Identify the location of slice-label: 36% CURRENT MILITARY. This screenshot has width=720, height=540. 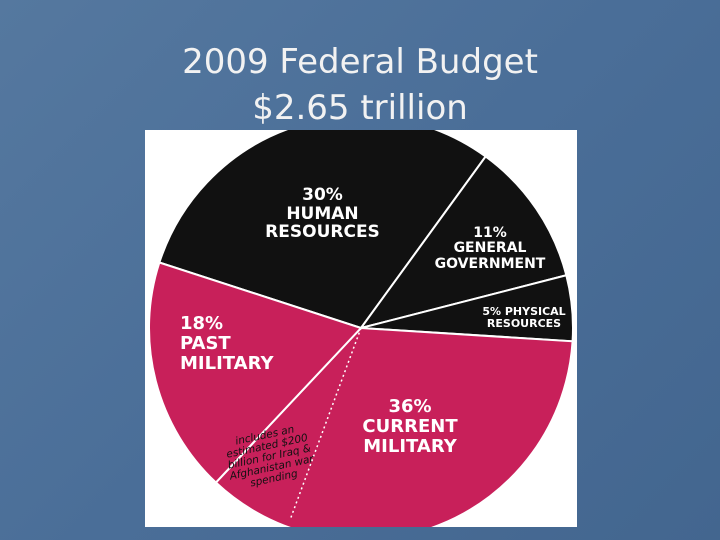
(410, 426).